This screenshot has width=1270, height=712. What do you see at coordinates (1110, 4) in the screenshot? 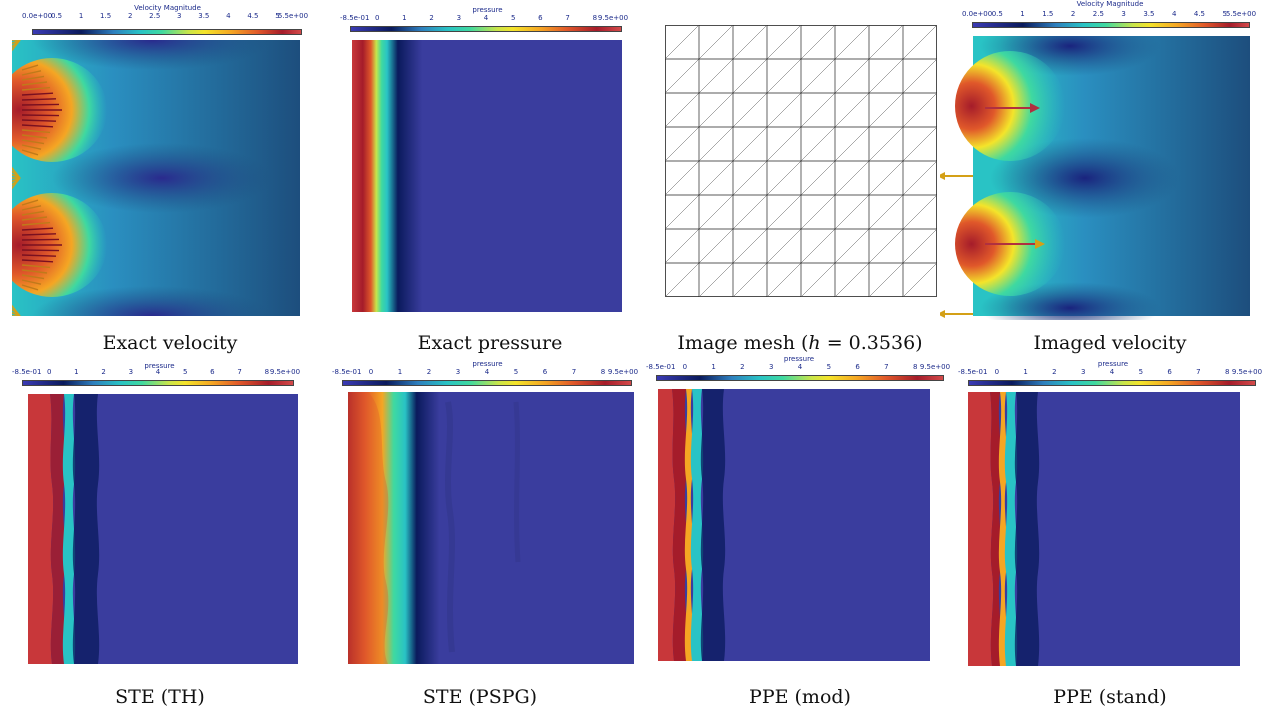
I see `colorbar-title: Velocity Magnitude` at bounding box center [1110, 4].